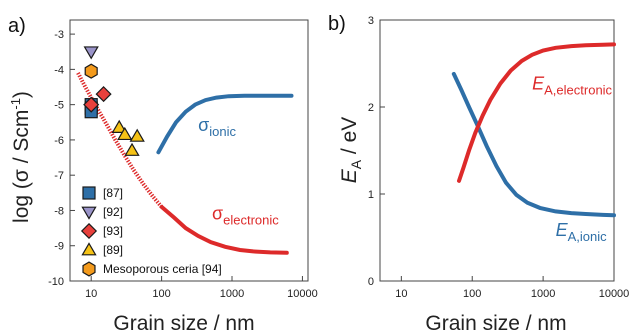 The image size is (636, 333). What do you see at coordinates (543, 294) in the screenshot?
I see `panel-b-x-tick-label: 1000` at bounding box center [543, 294].